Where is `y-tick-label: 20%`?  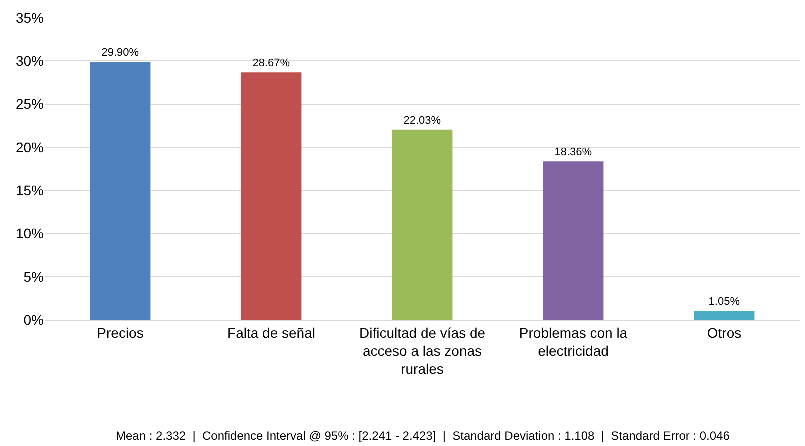
y-tick-label: 20% is located at coordinates (30, 147).